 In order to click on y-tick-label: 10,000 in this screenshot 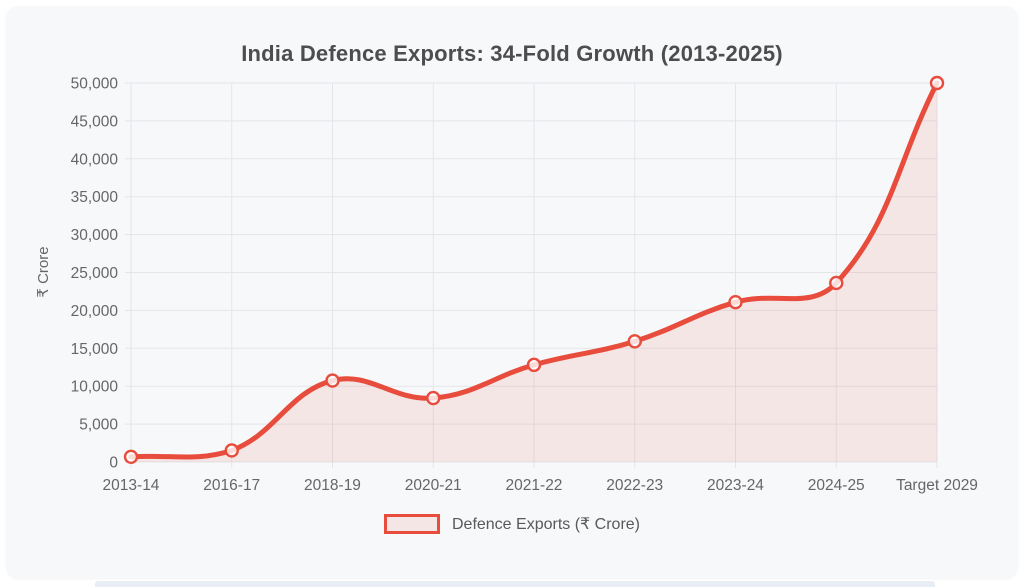, I will do `click(95, 387)`.